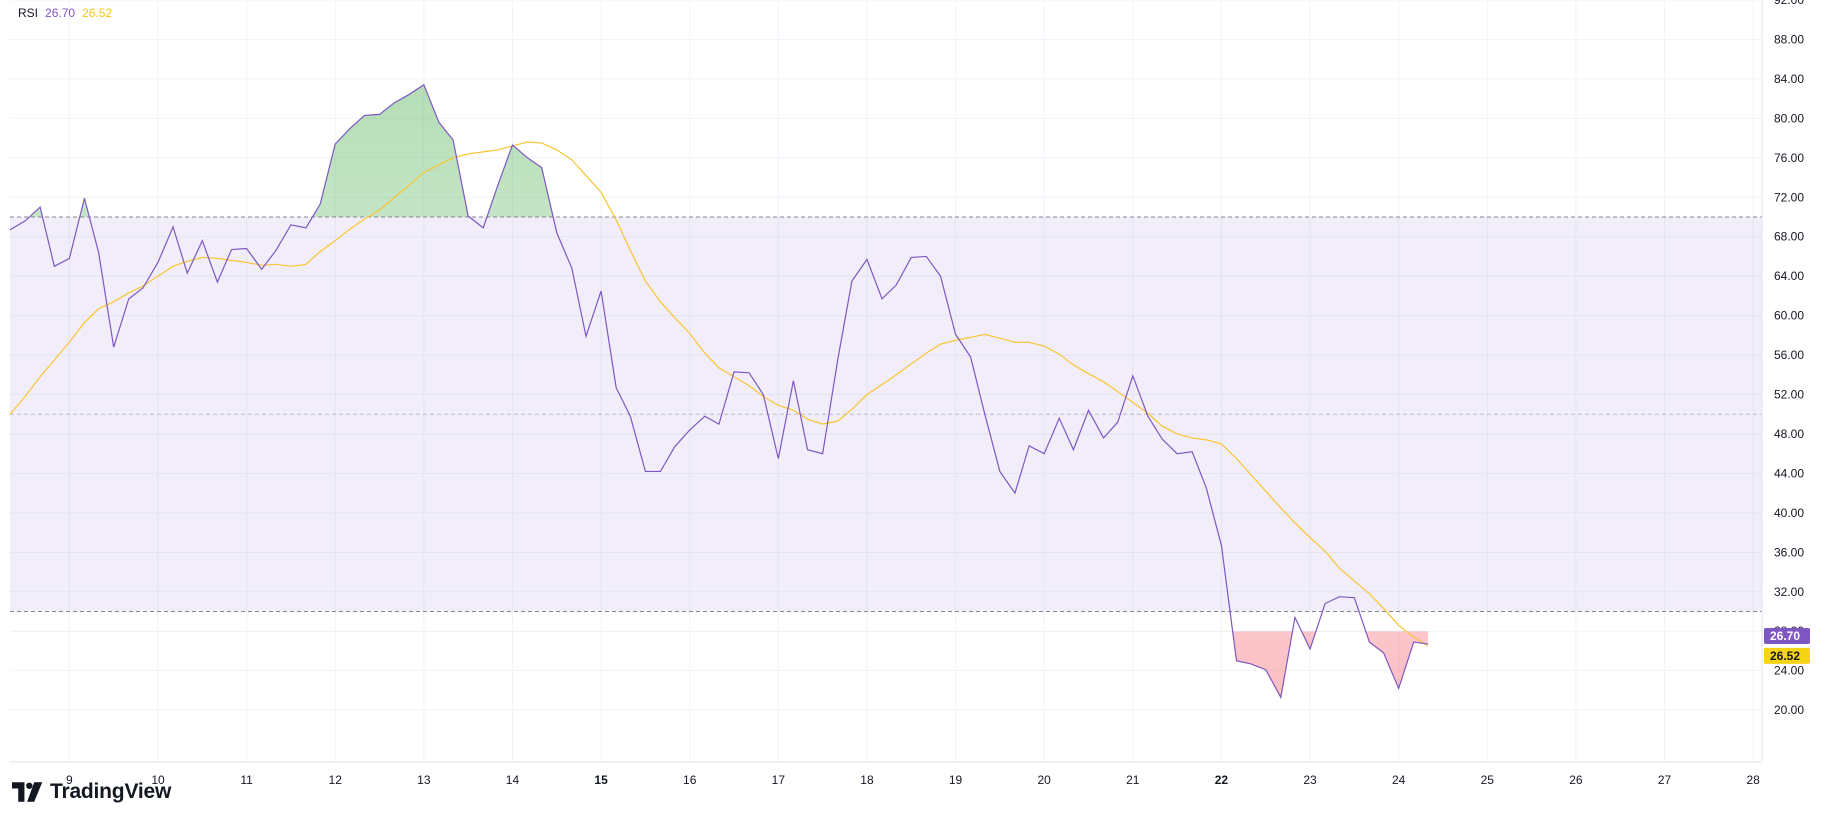  Describe the element at coordinates (1222, 780) in the screenshot. I see `x-tick-label: 22` at that location.